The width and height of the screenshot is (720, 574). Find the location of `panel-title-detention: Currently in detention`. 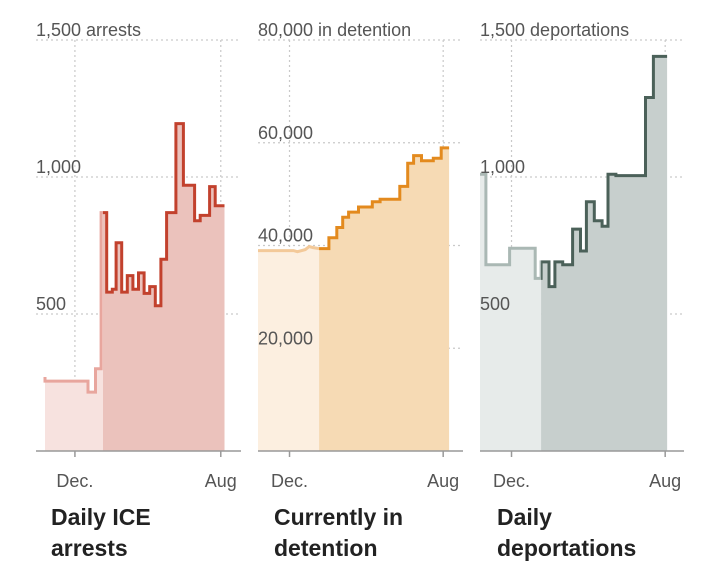

panel-title-detention: Currently in detention is located at coordinates (374, 533).